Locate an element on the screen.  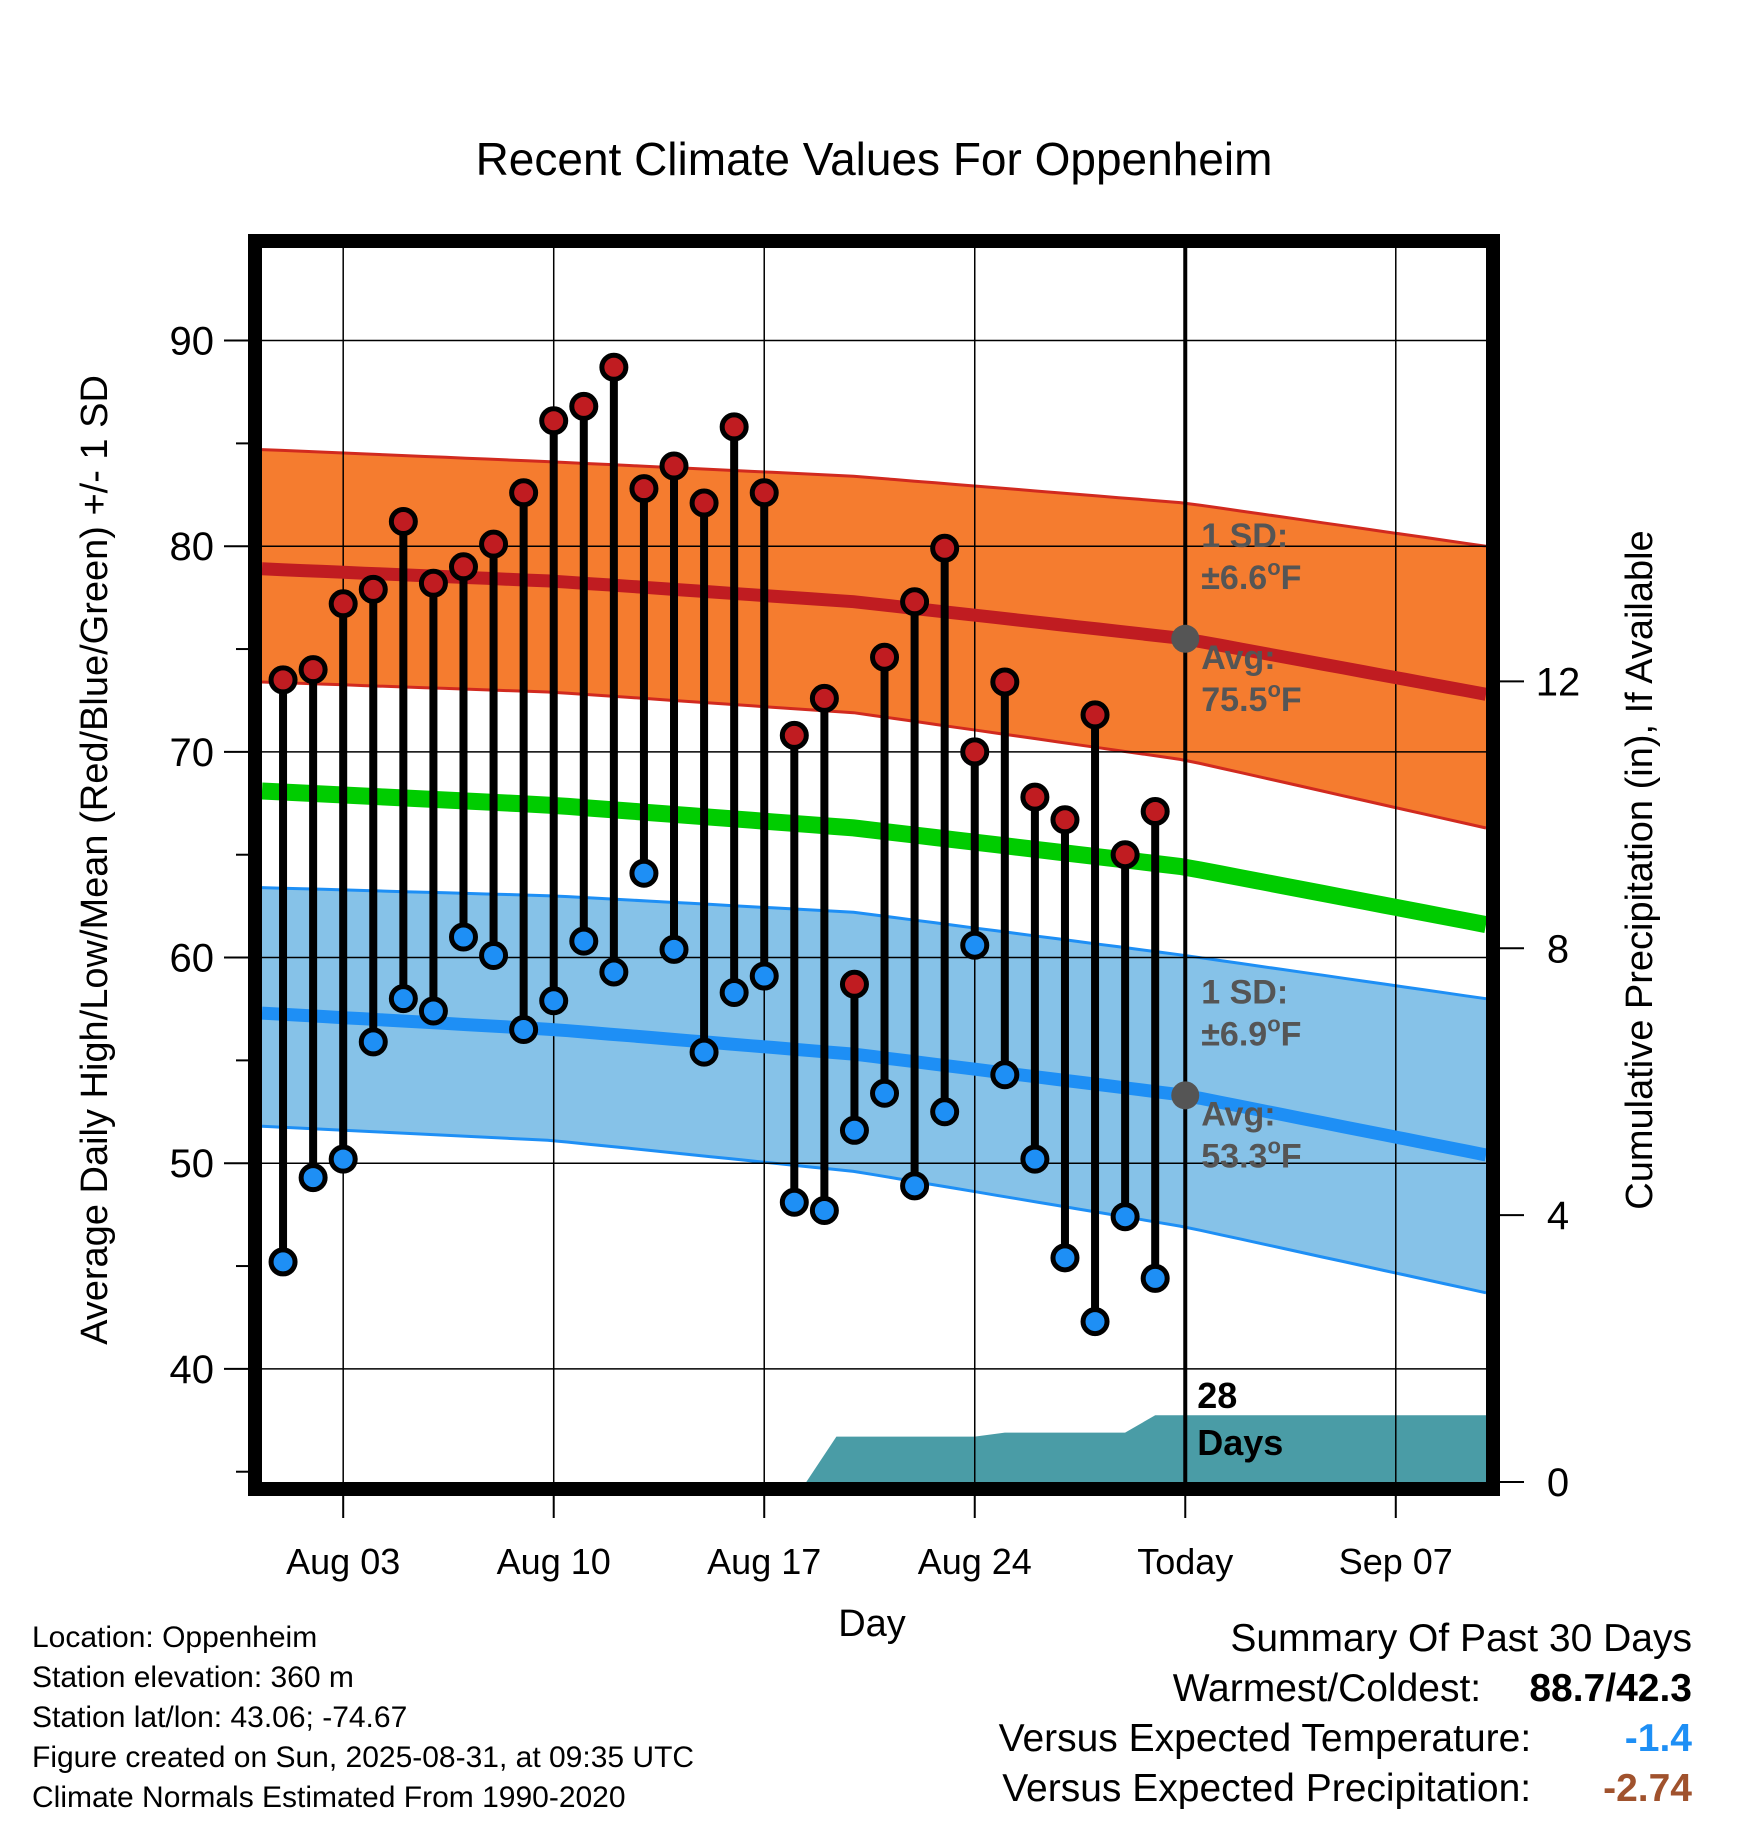
high-avg-value: 75.5oF is located at coordinates (1251, 698).